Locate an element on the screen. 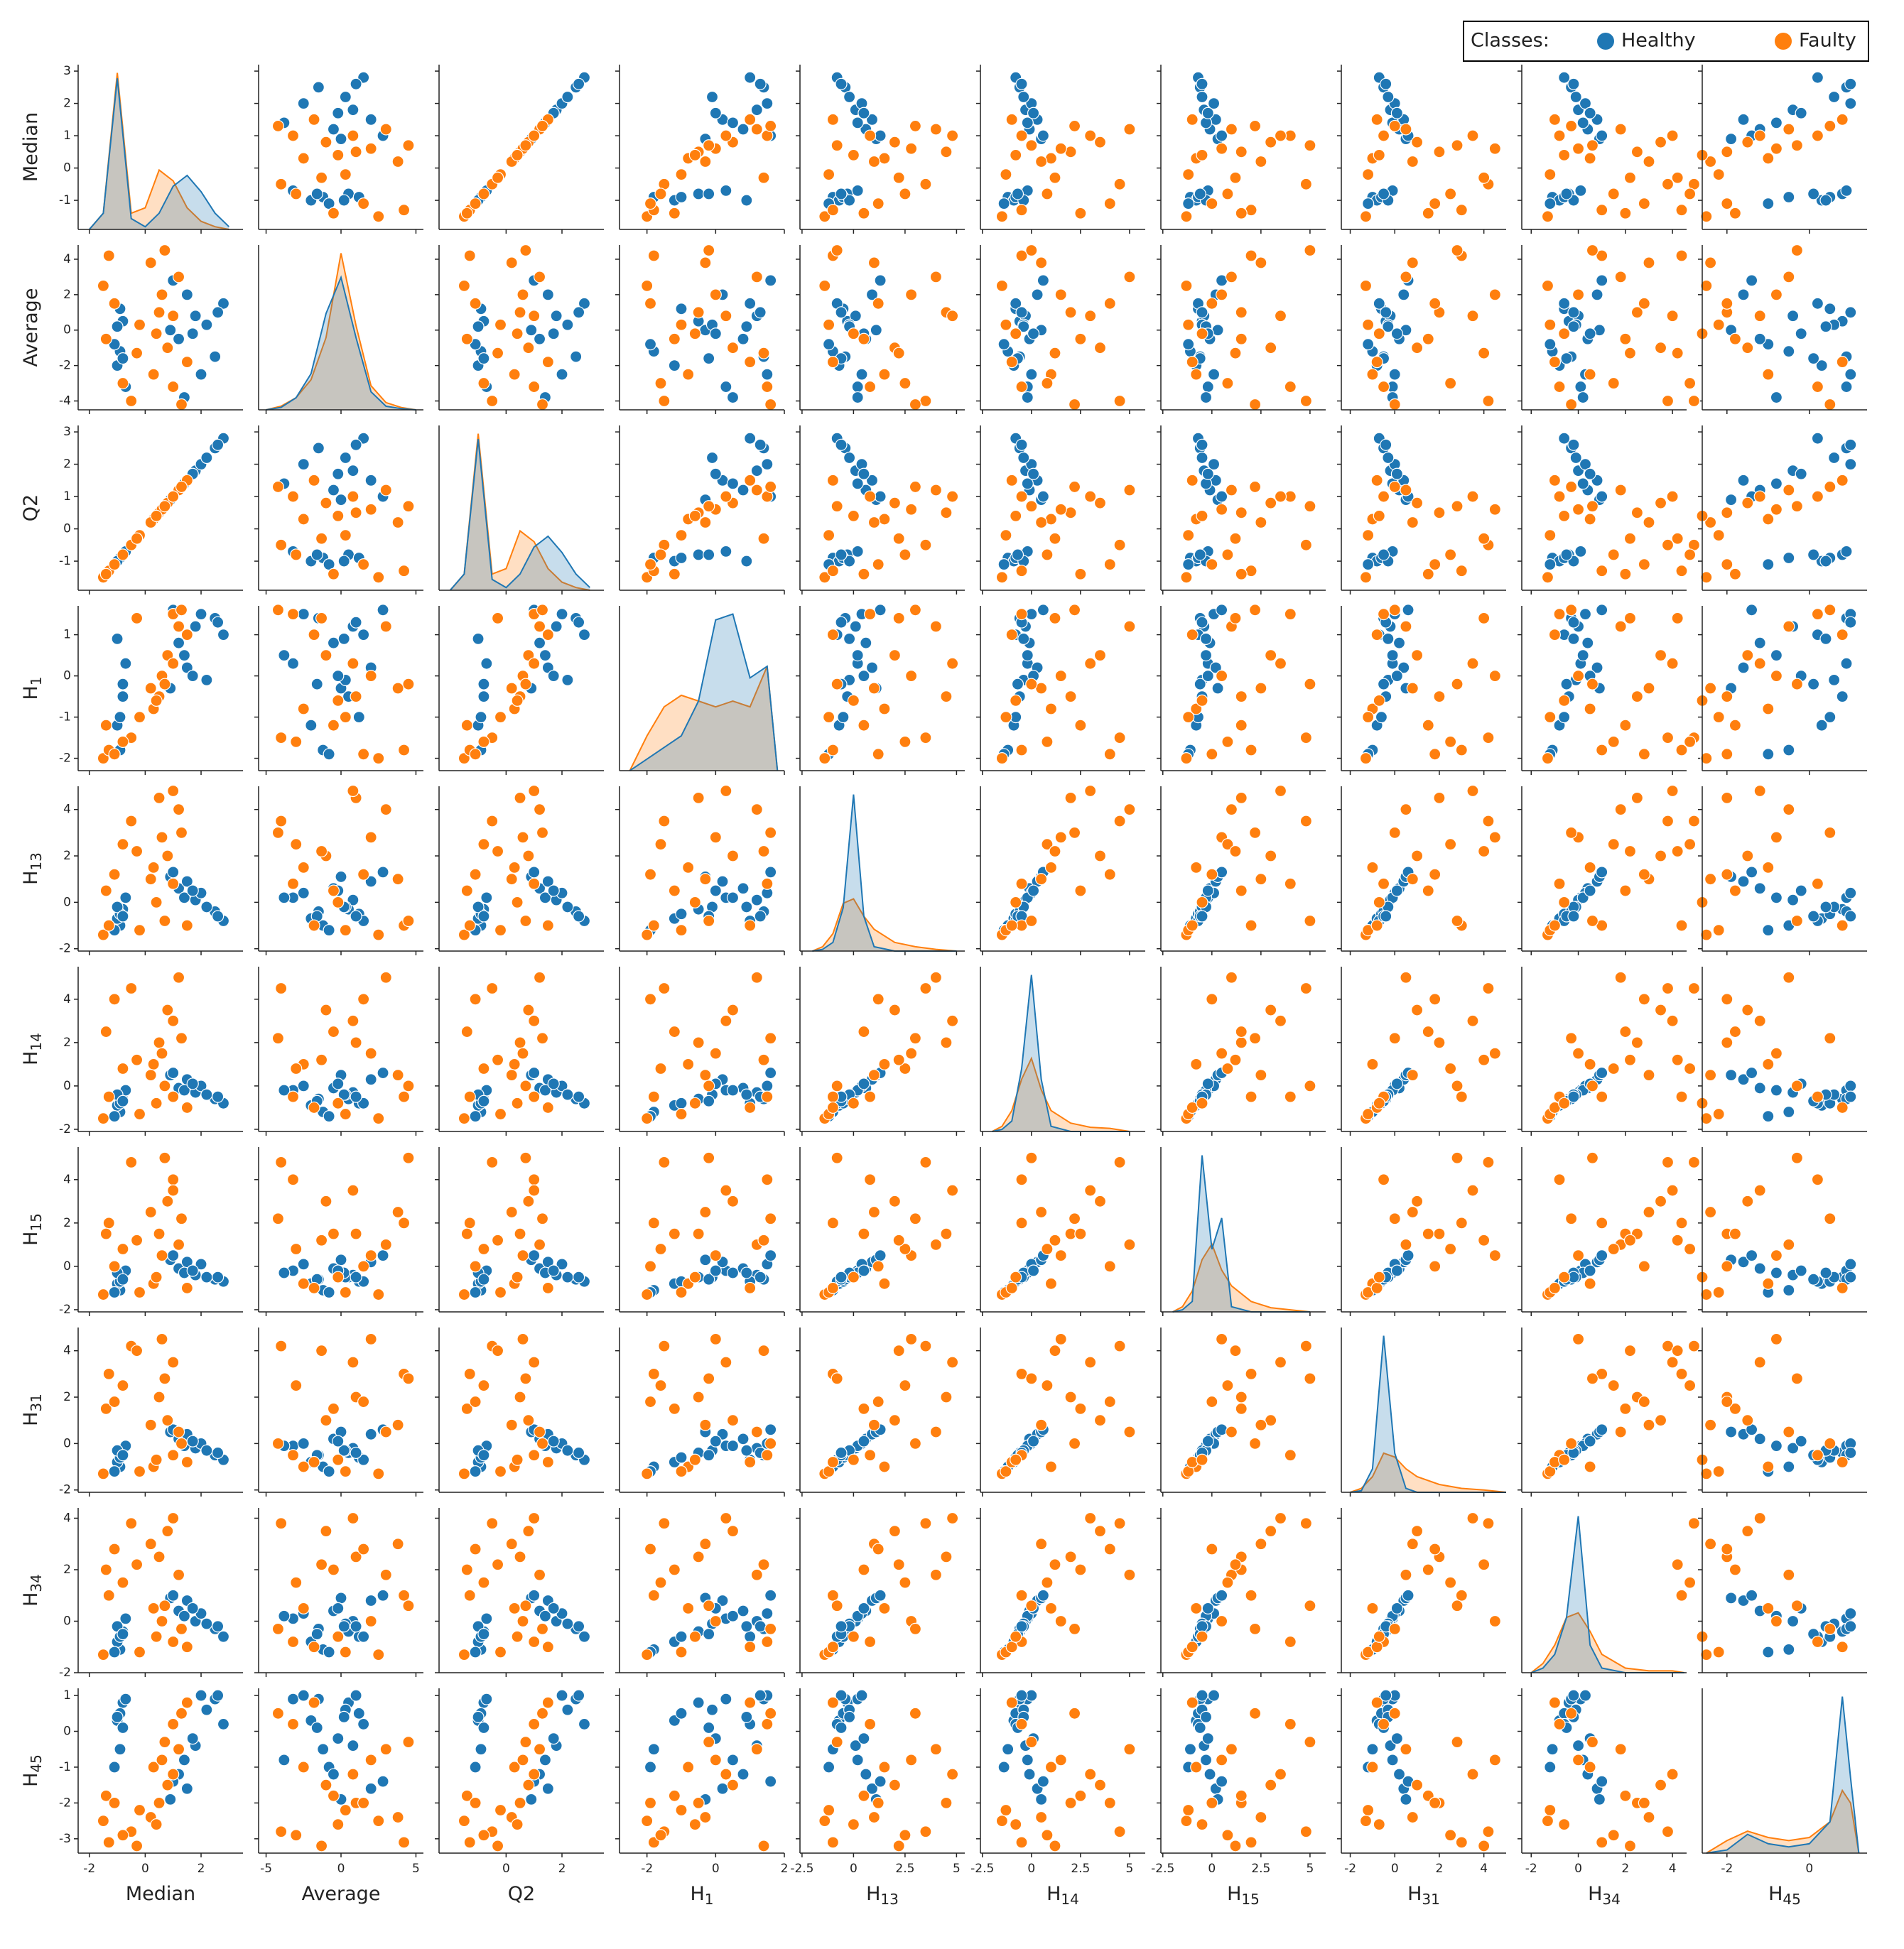 The width and height of the screenshot is (1904, 1949). axis-label-main: Average is located at coordinates (341, 1894).